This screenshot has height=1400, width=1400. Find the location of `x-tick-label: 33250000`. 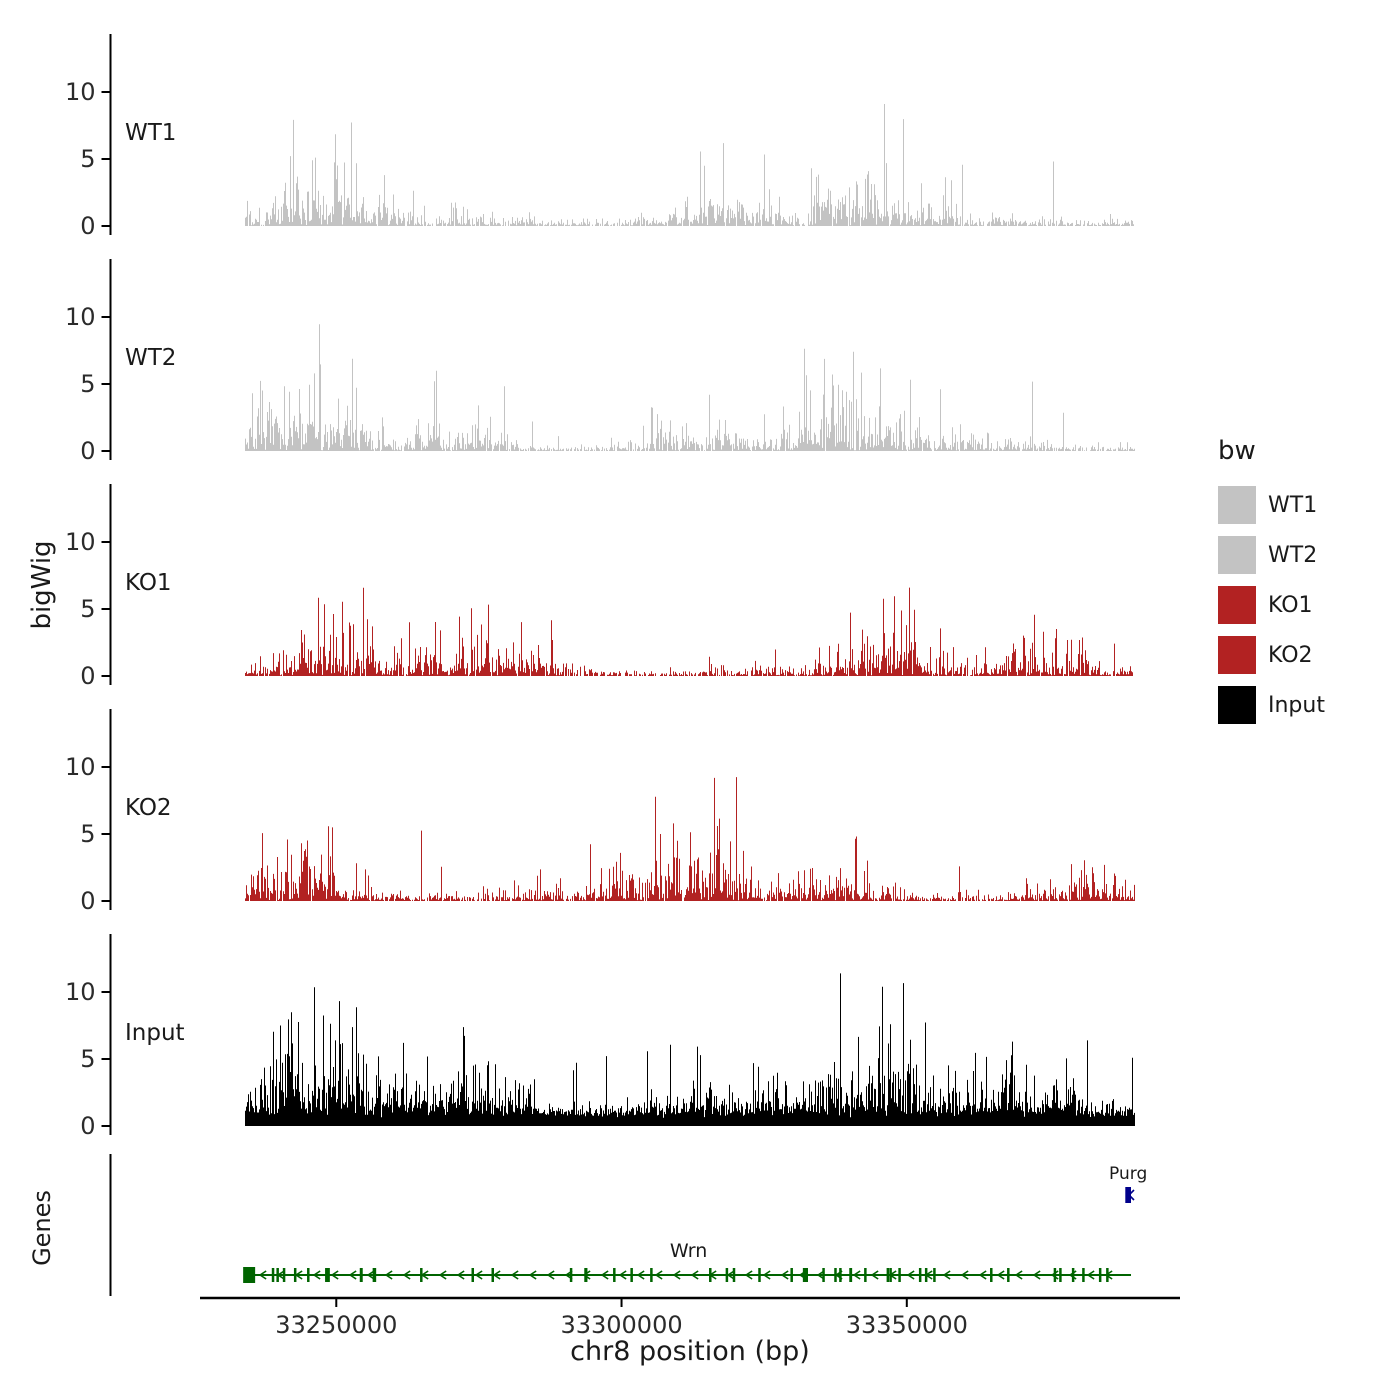

x-tick-label: 33250000 is located at coordinates (336, 1325).